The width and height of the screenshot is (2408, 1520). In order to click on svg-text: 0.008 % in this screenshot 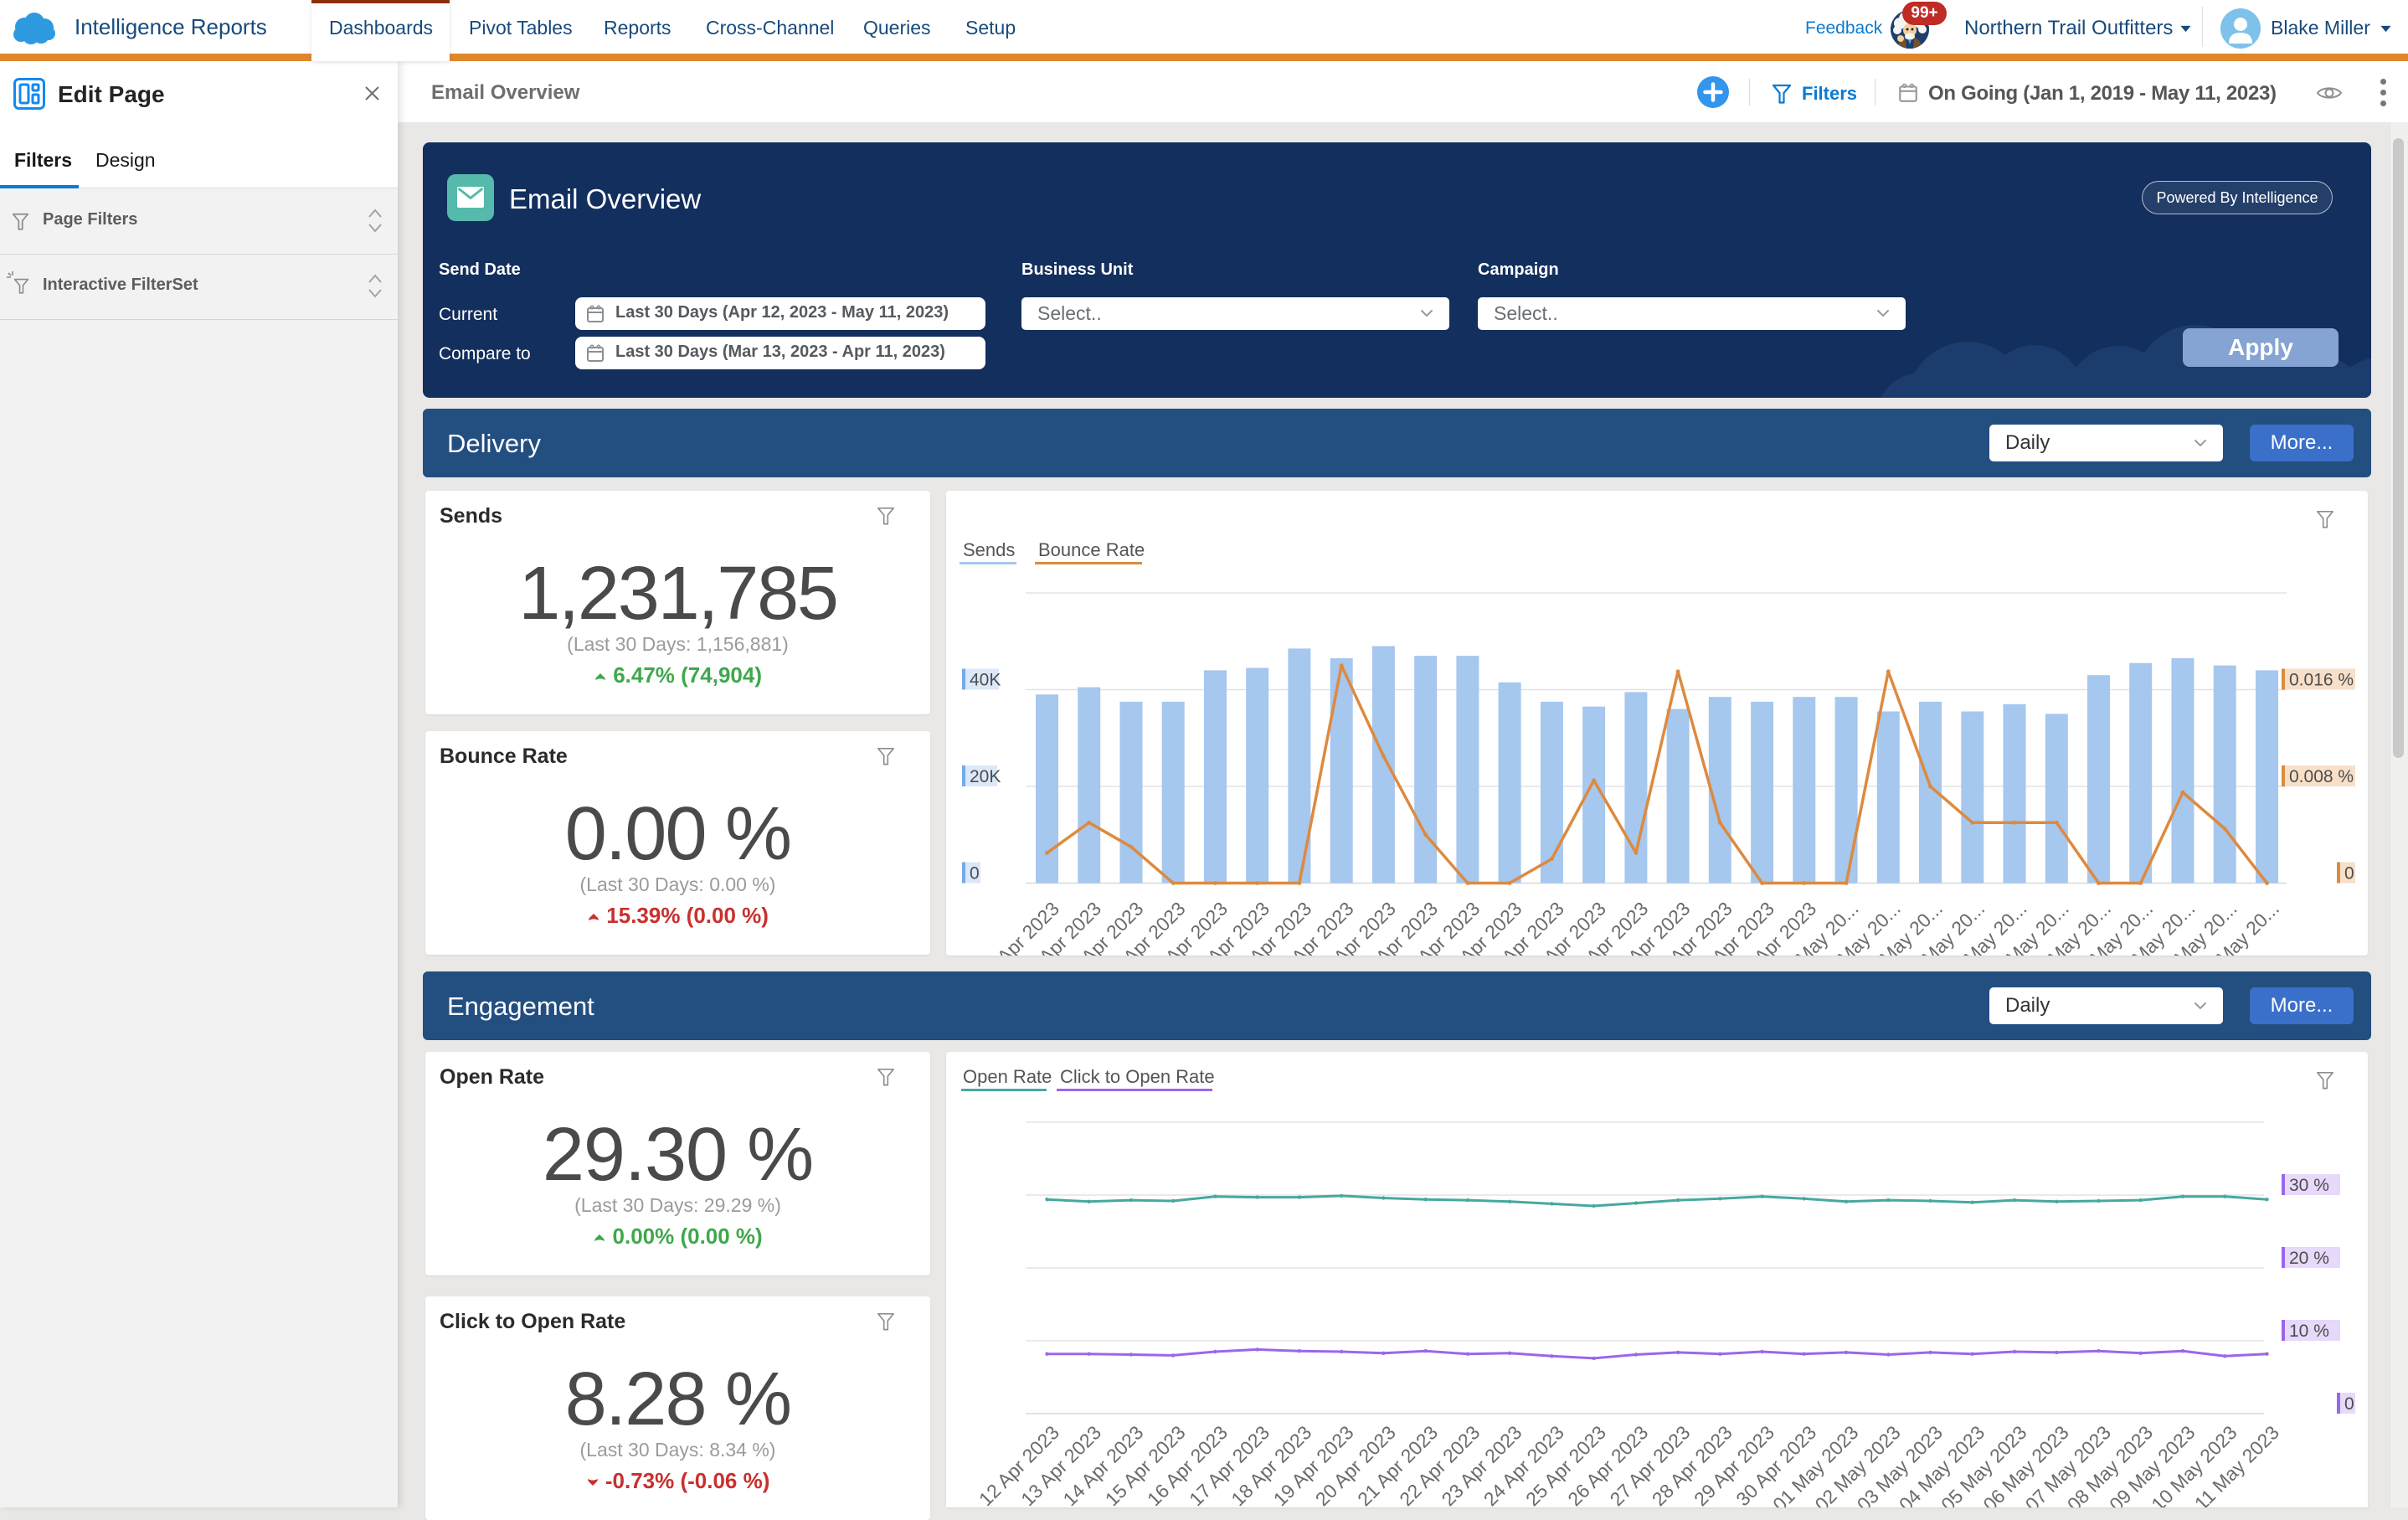, I will do `click(2321, 776)`.